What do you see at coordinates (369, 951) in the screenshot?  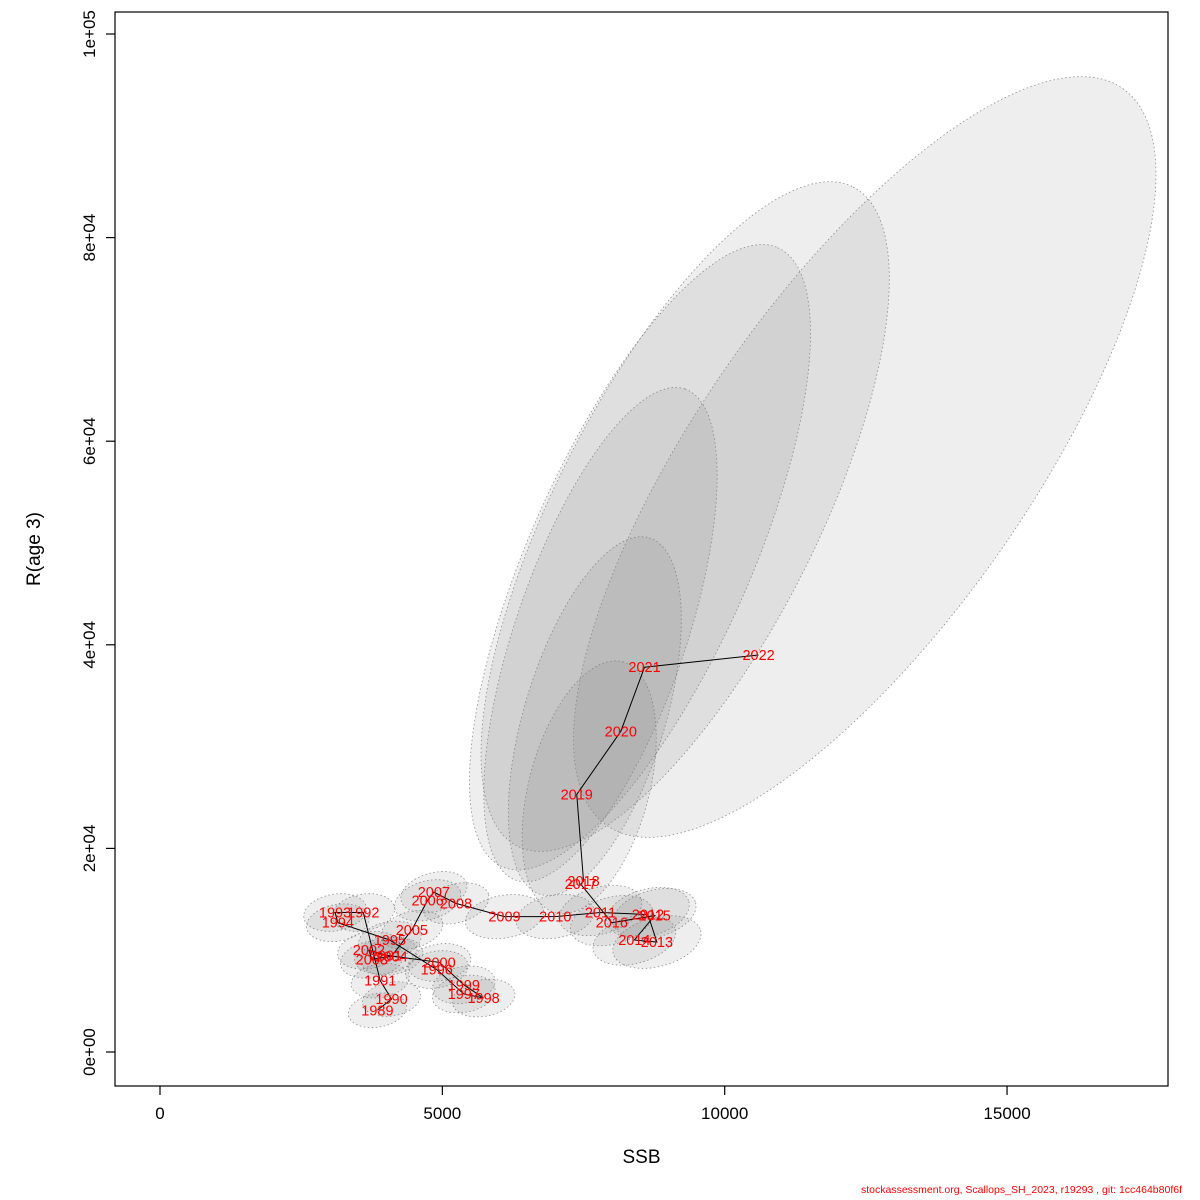 I see `year-label-2002: 2002` at bounding box center [369, 951].